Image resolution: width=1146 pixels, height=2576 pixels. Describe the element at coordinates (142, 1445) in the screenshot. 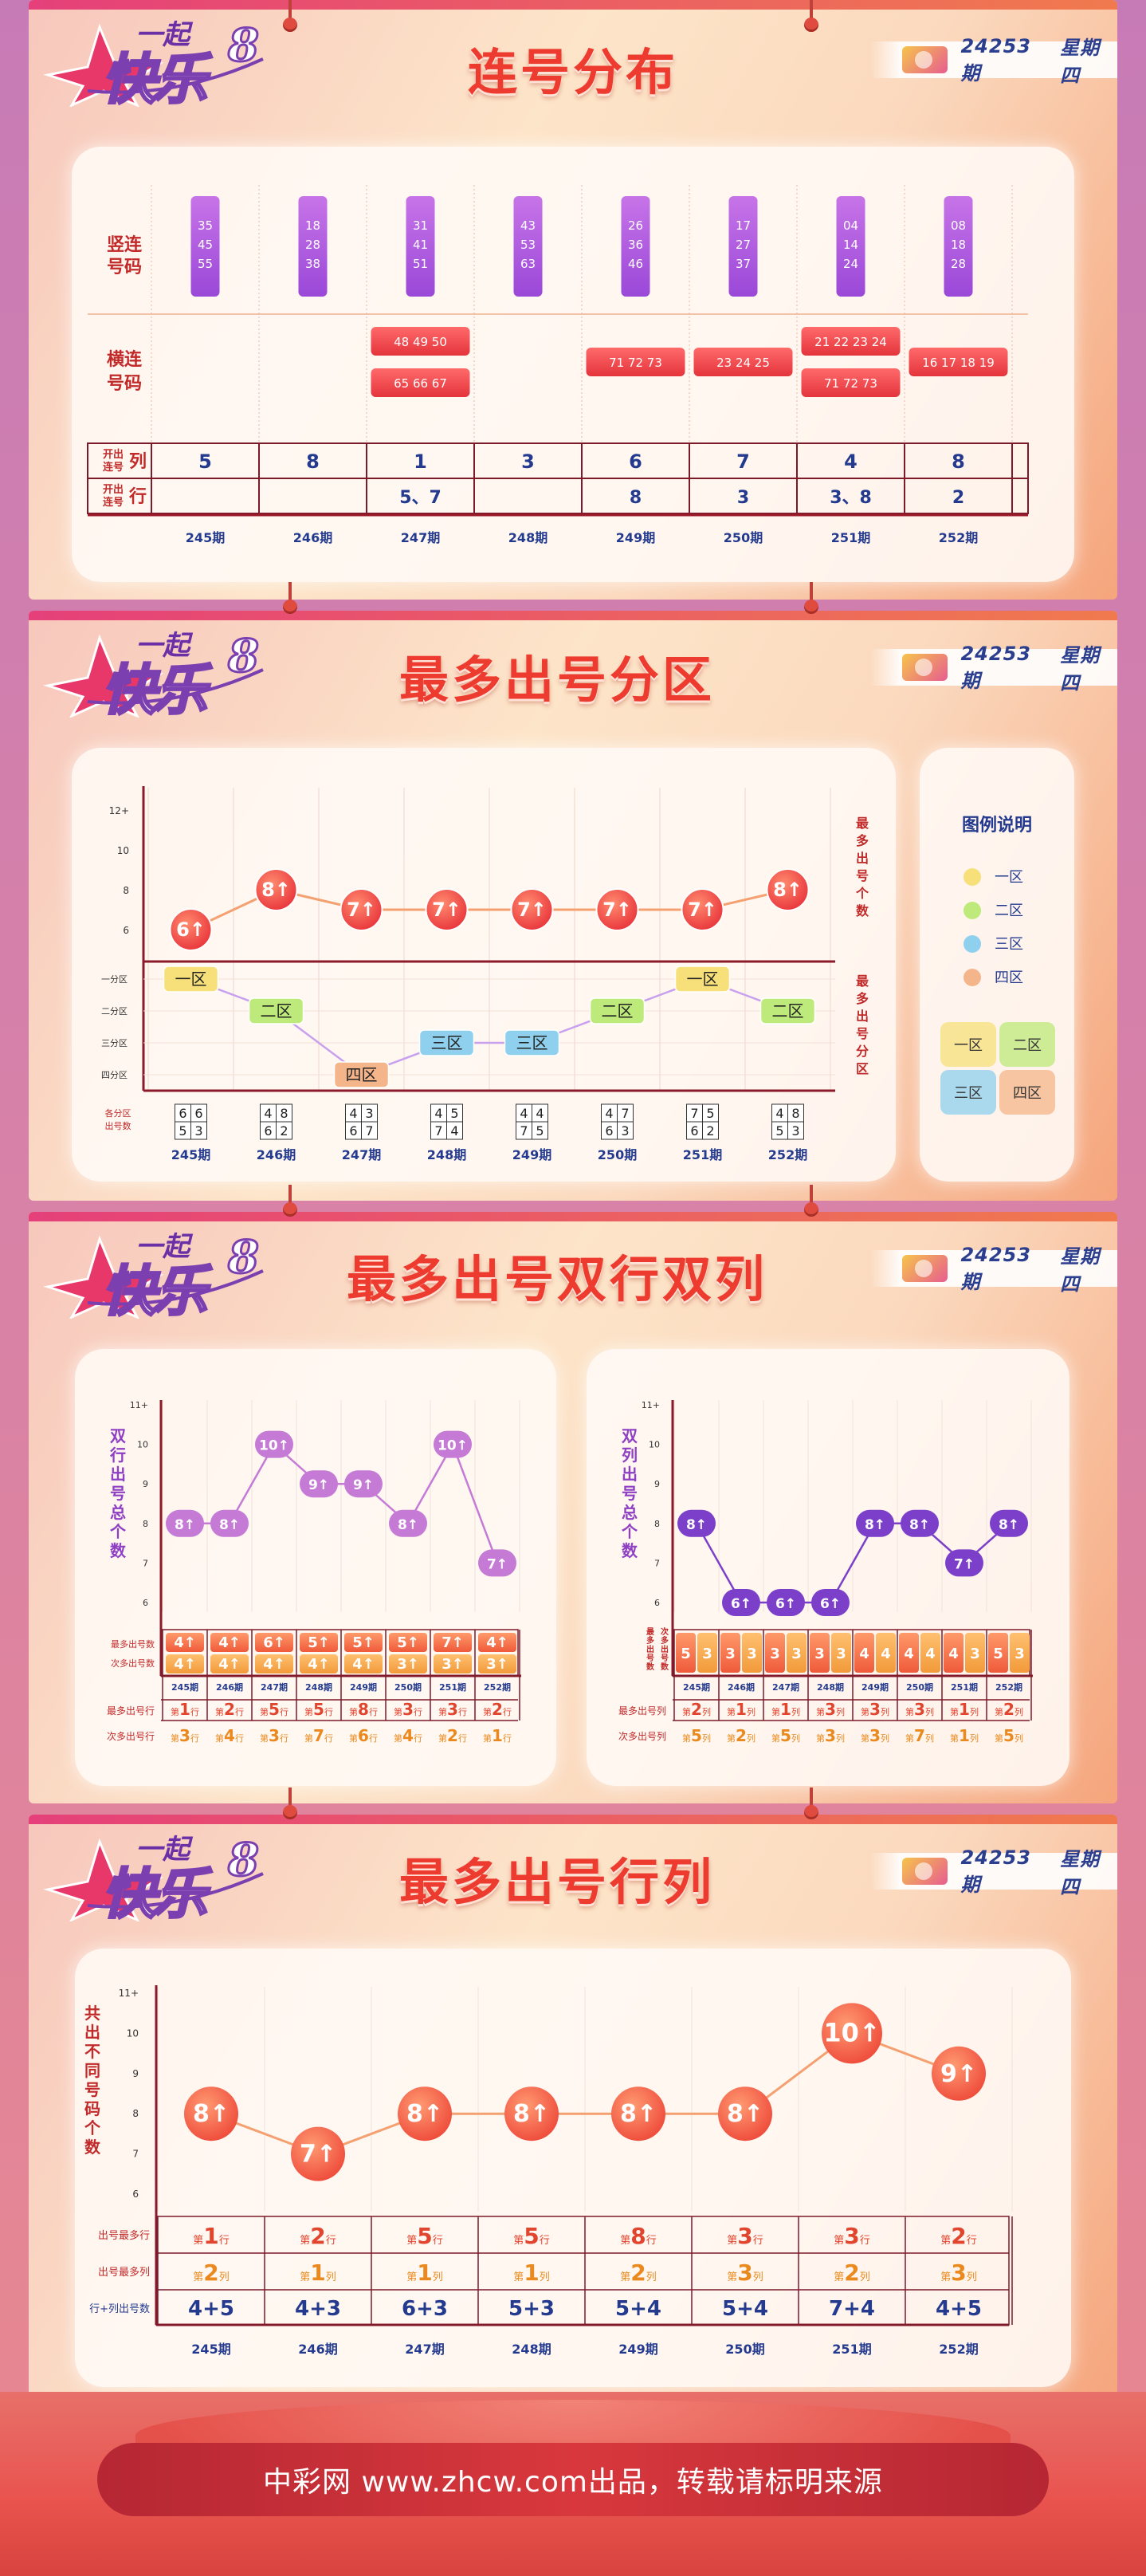

I see `y-tick: 10` at that location.